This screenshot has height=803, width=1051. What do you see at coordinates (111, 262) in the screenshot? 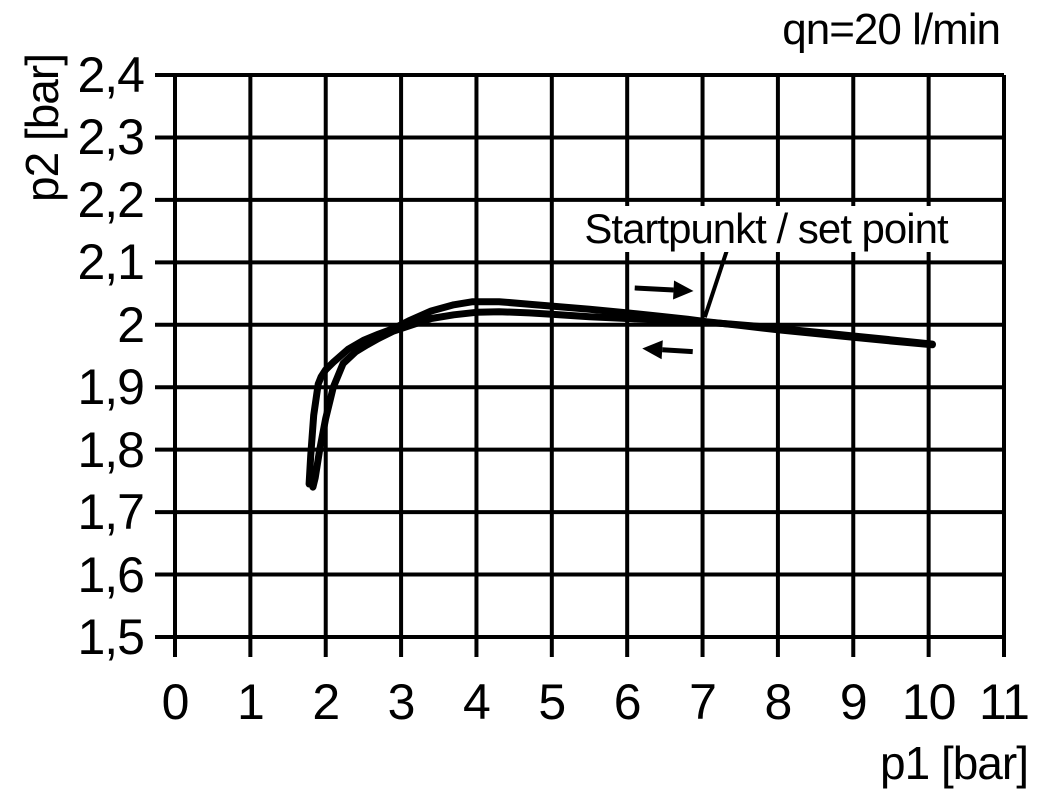
I see `y-tick-label-2-1: 2,1` at bounding box center [111, 262].